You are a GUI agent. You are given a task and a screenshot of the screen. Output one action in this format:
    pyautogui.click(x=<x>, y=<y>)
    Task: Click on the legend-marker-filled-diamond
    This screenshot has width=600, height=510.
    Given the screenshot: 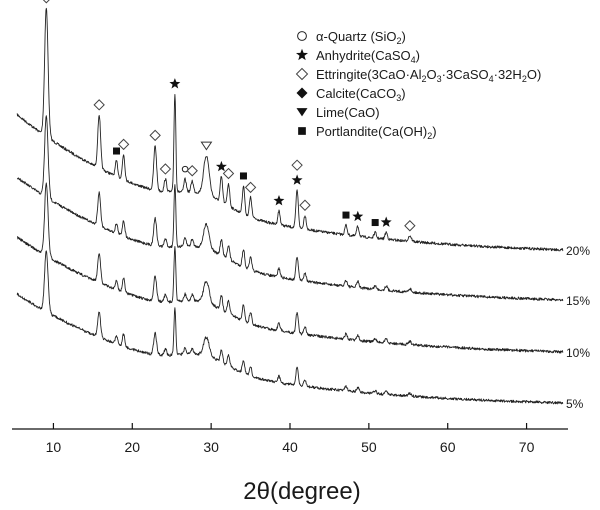 What is the action you would take?
    pyautogui.click(x=302, y=93)
    